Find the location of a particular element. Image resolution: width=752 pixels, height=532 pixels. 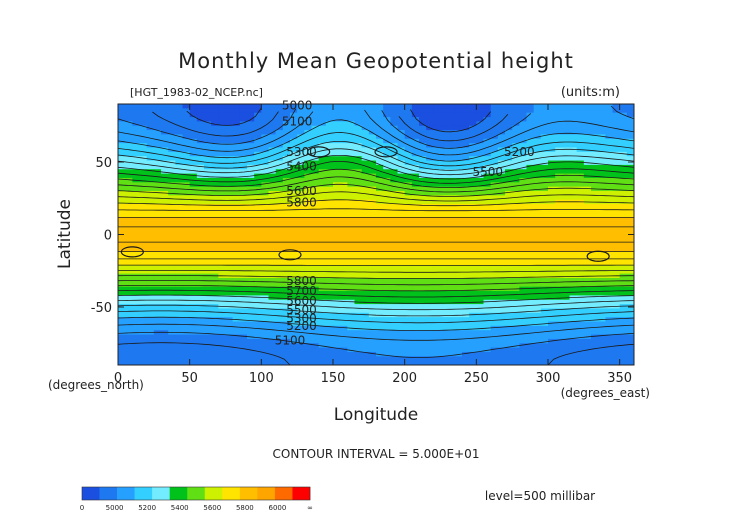

file-label: [HGT_1983-02_NCEP.nc] is located at coordinates (196, 92).